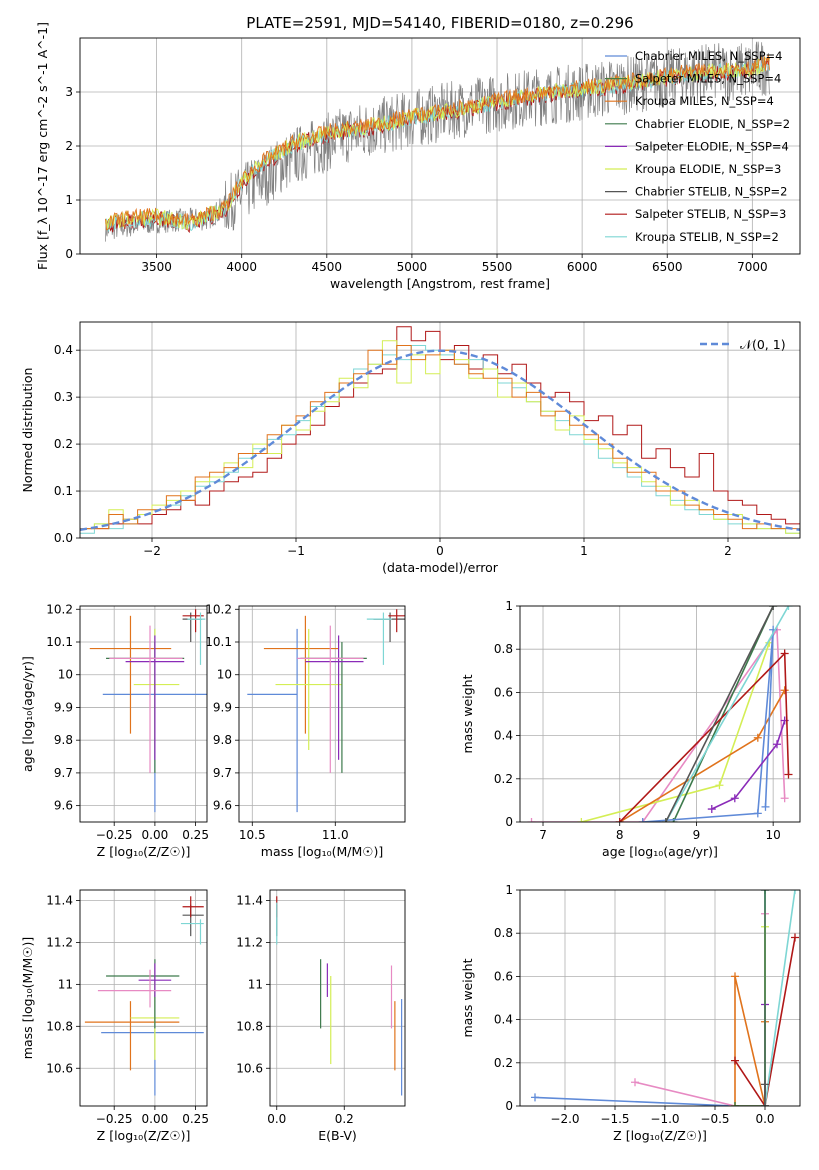  I want to click on legend-label: Chabrier ELODIE, N_SSP=2, so click(712, 124).